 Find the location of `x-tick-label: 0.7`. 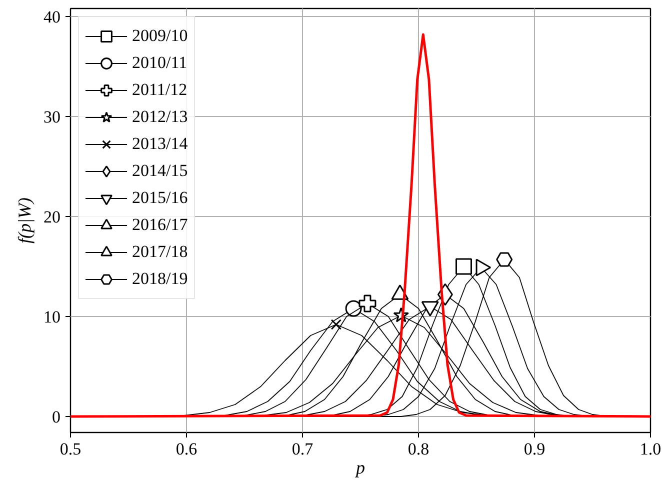

x-tick-label: 0.7 is located at coordinates (303, 449).